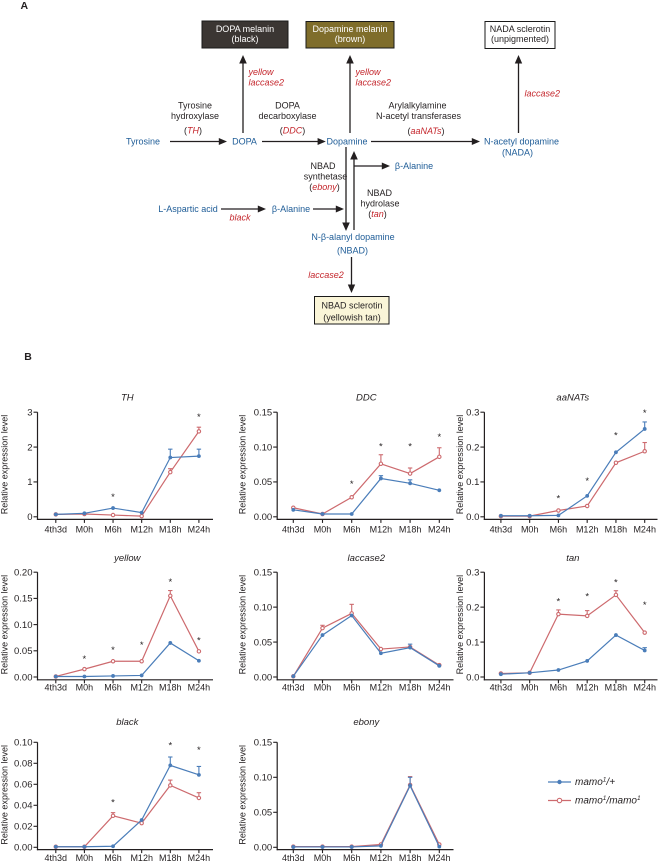  What do you see at coordinates (287, 116) in the screenshot?
I see `svg-text: decarboxylase` at bounding box center [287, 116].